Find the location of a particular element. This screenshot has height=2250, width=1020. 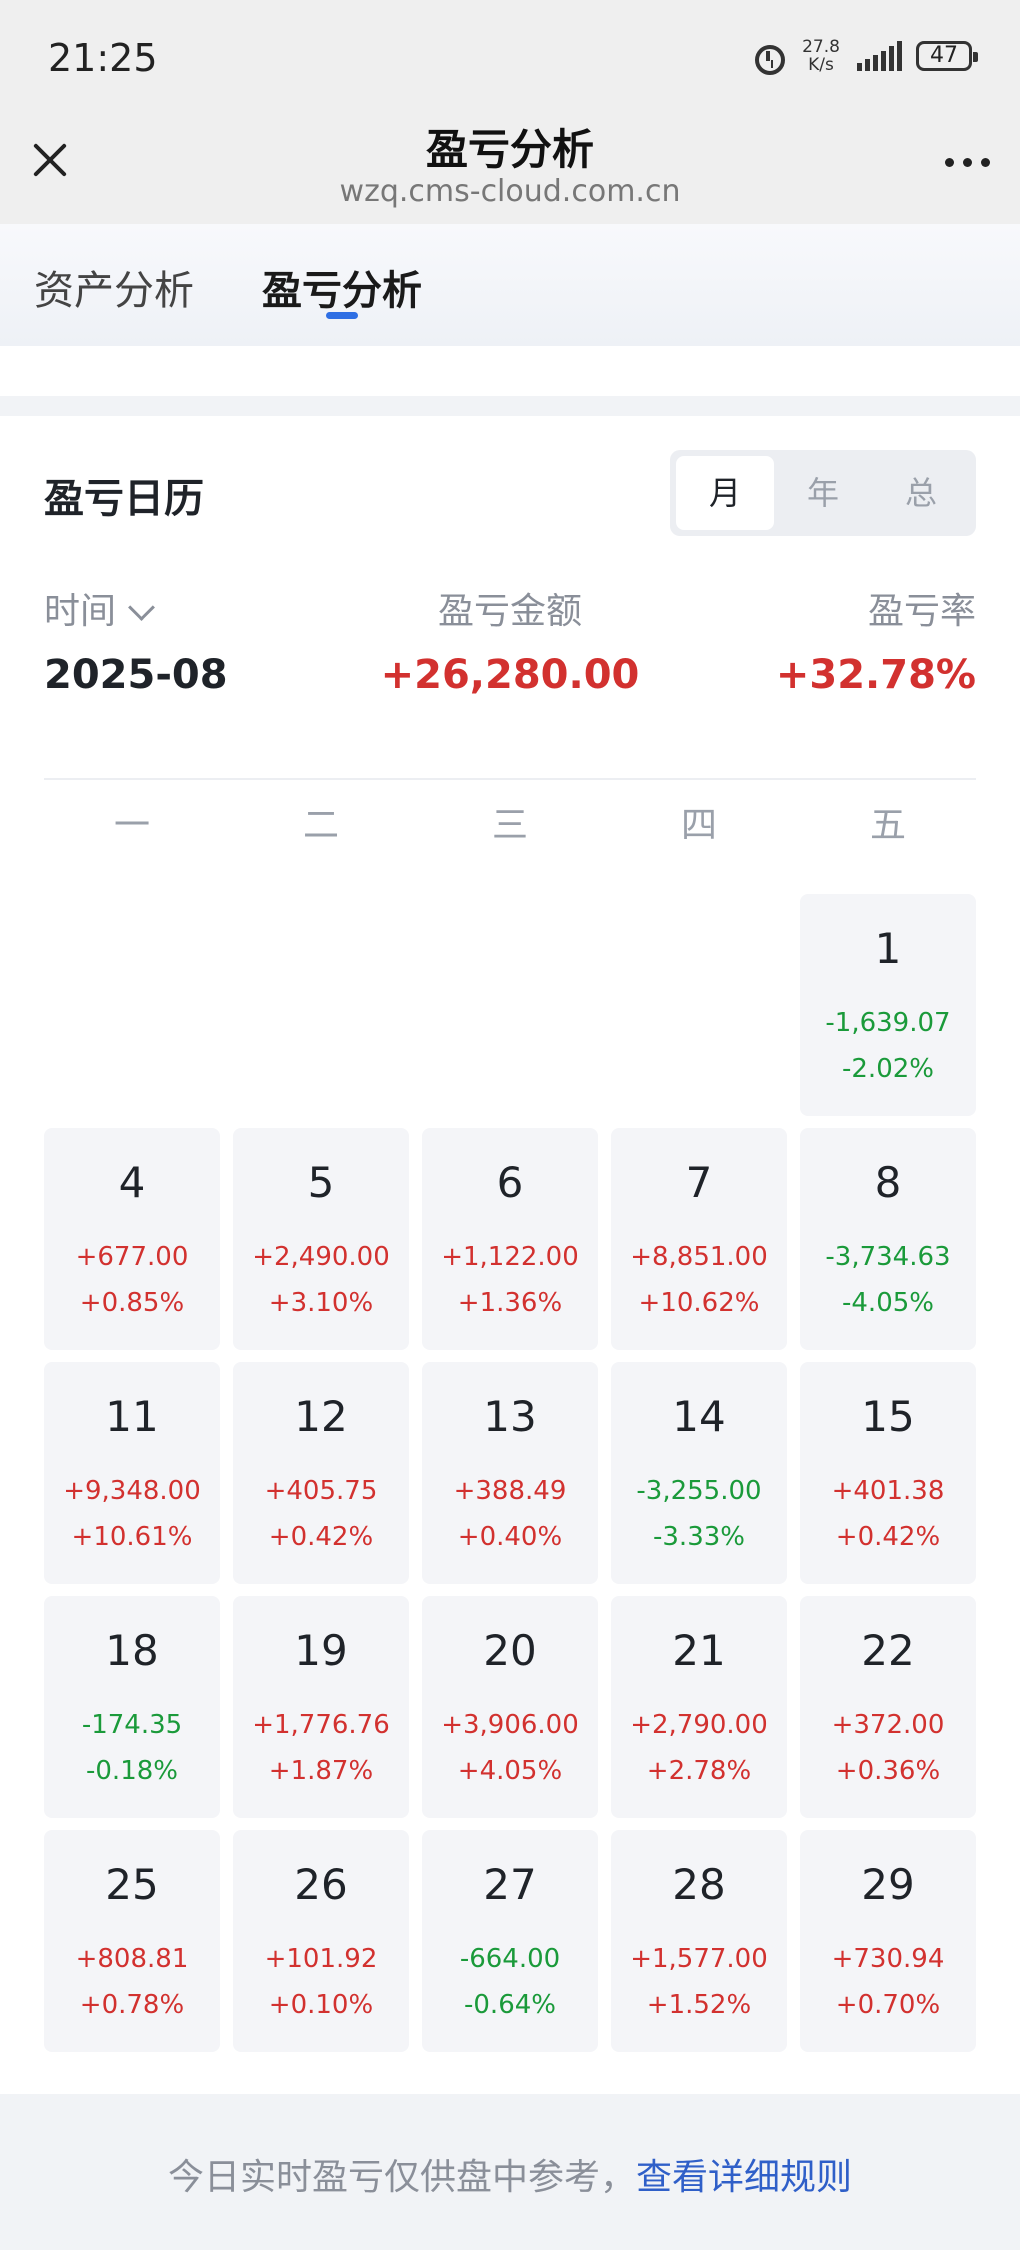

day-amount: +730.94 is located at coordinates (888, 1959).